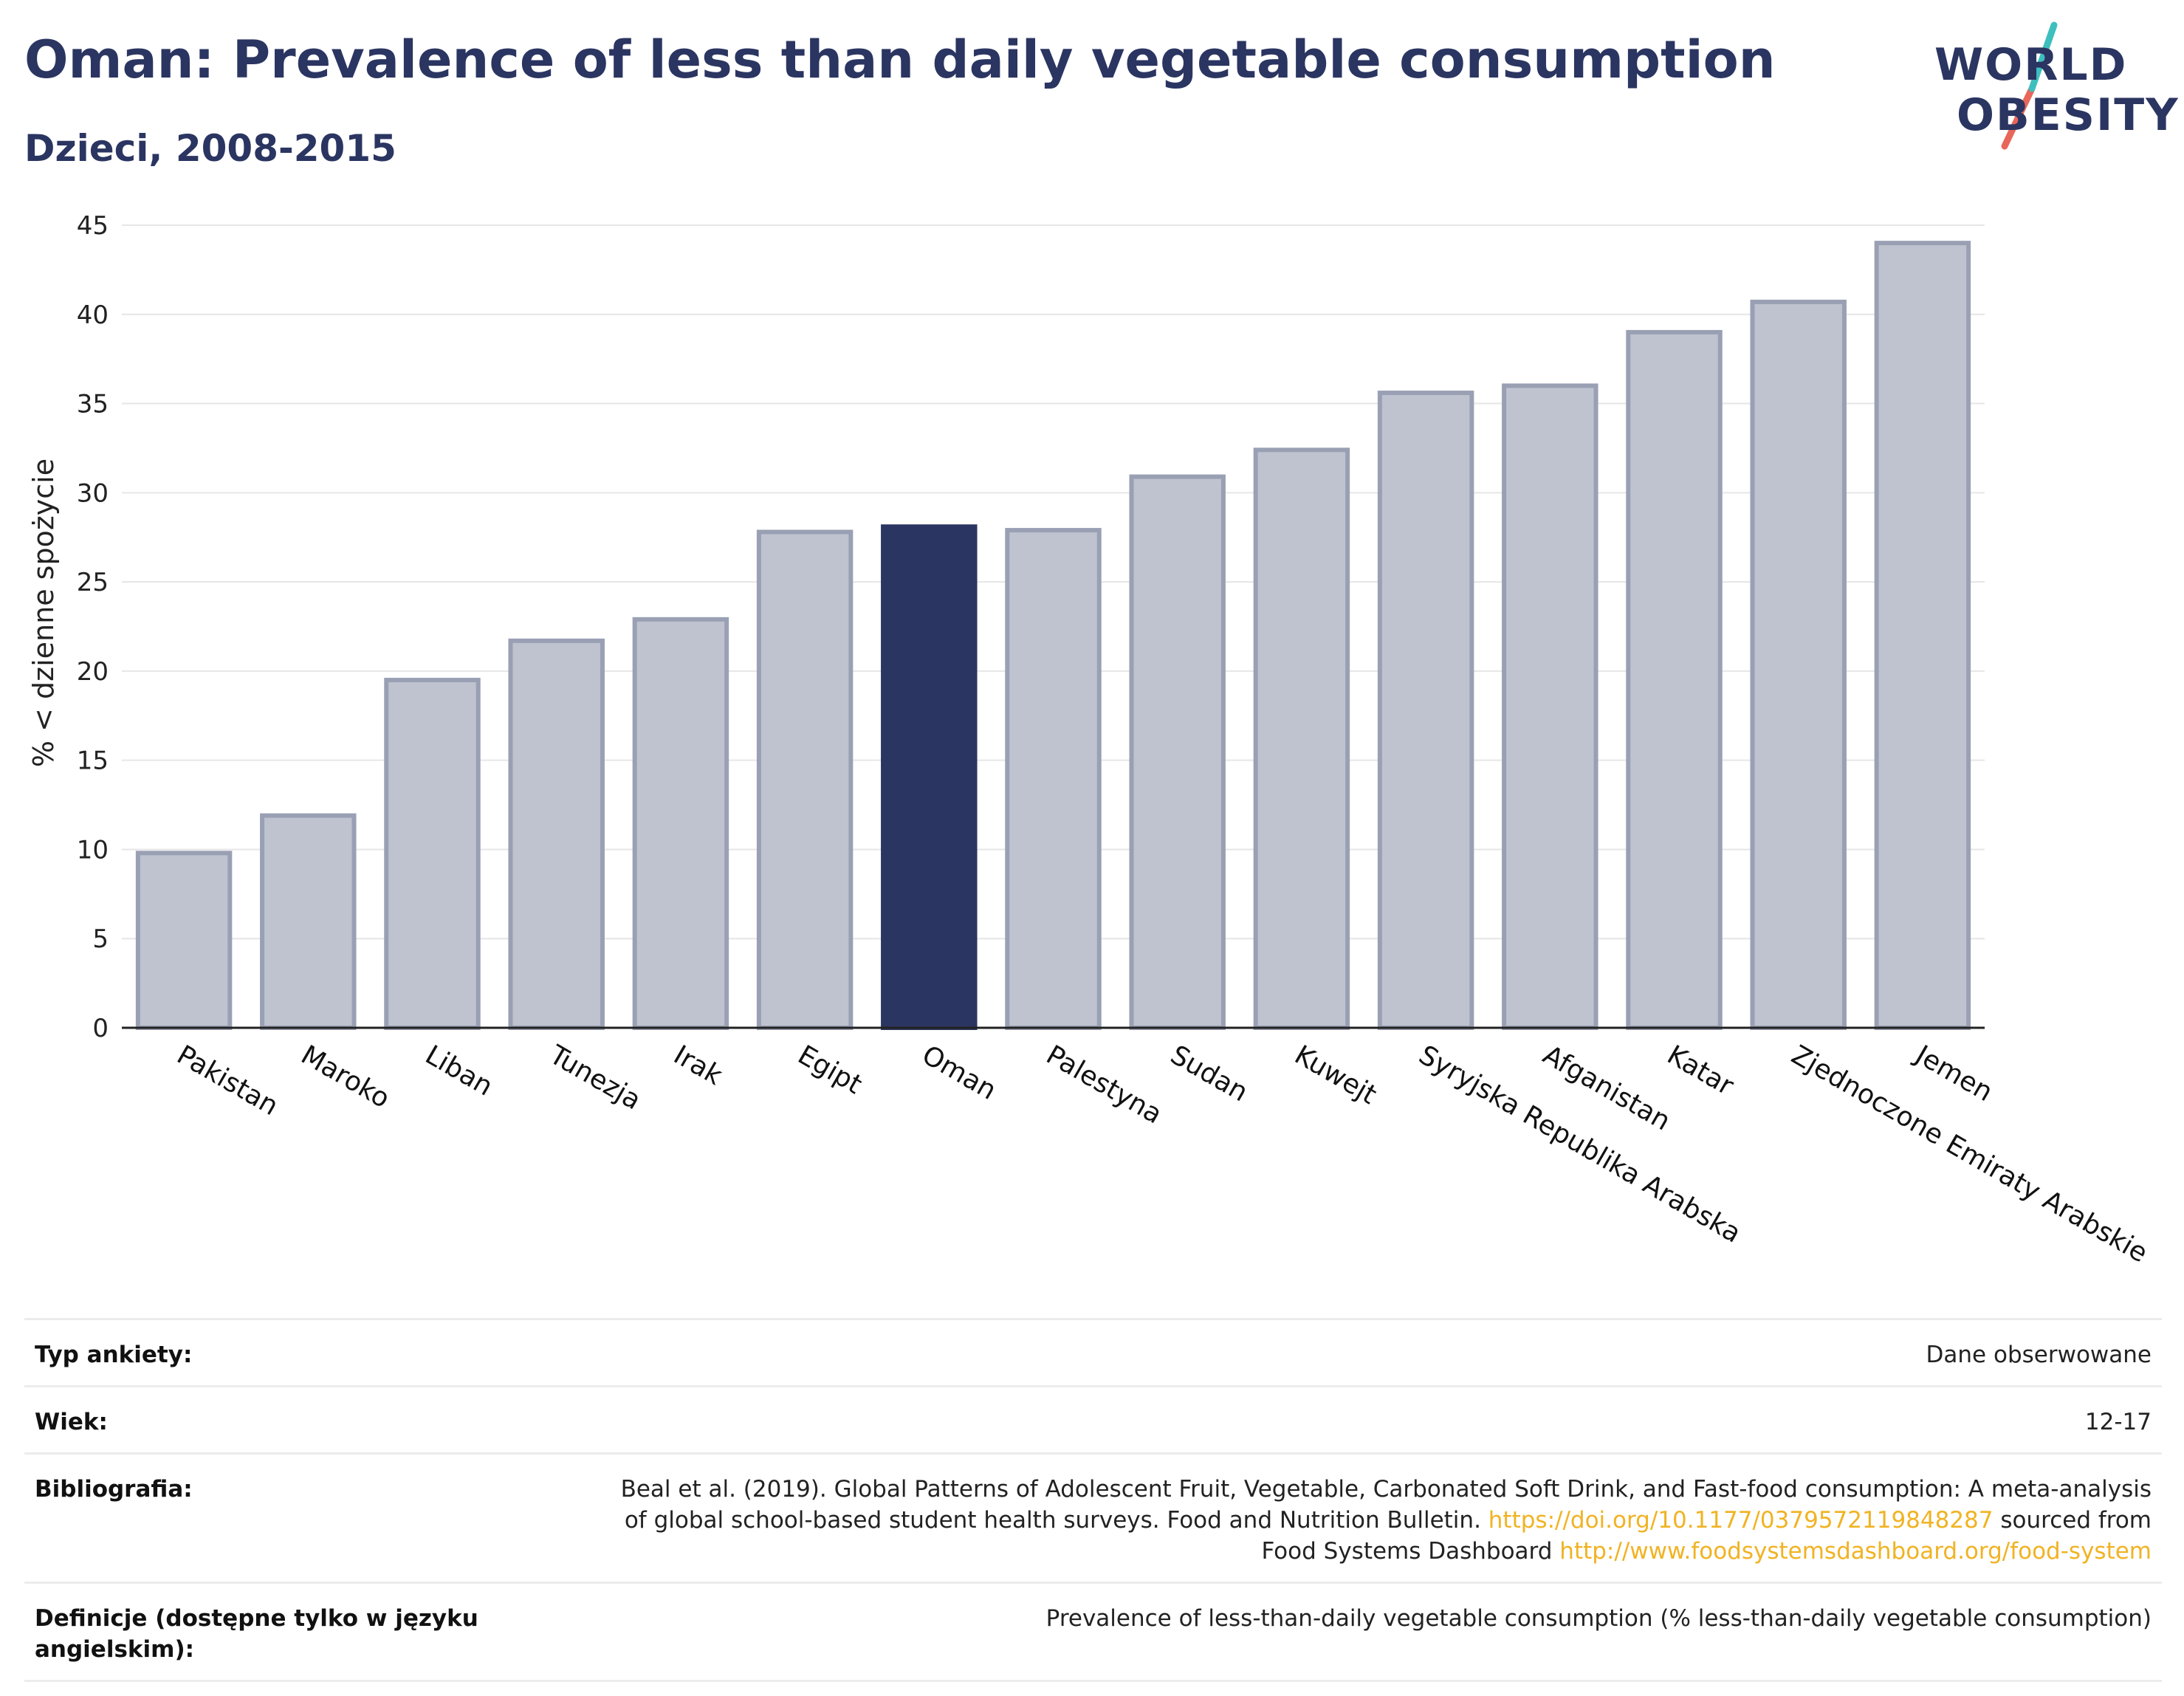 The width and height of the screenshot is (2184, 1696). What do you see at coordinates (93, 226) in the screenshot?
I see `y-tick-label: 45` at bounding box center [93, 226].